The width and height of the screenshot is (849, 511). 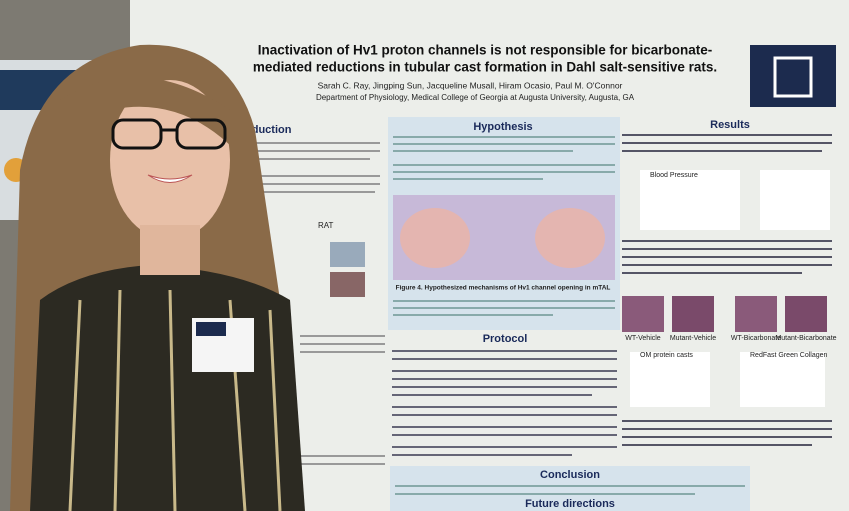 I want to click on glasses, so click(x=169, y=134).